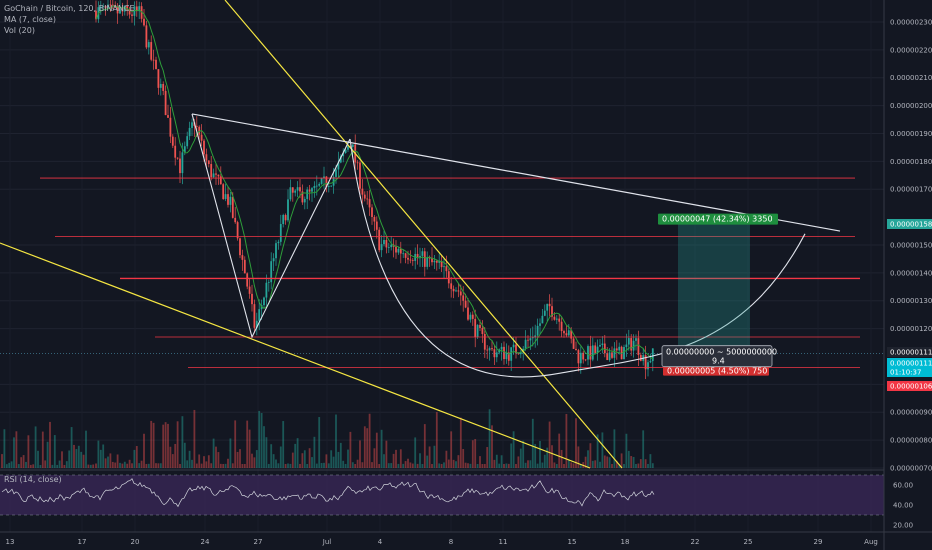 This screenshot has width=932, height=550. What do you see at coordinates (19, 30) in the screenshot?
I see `volume-indicator-label: Vol (20)` at bounding box center [19, 30].